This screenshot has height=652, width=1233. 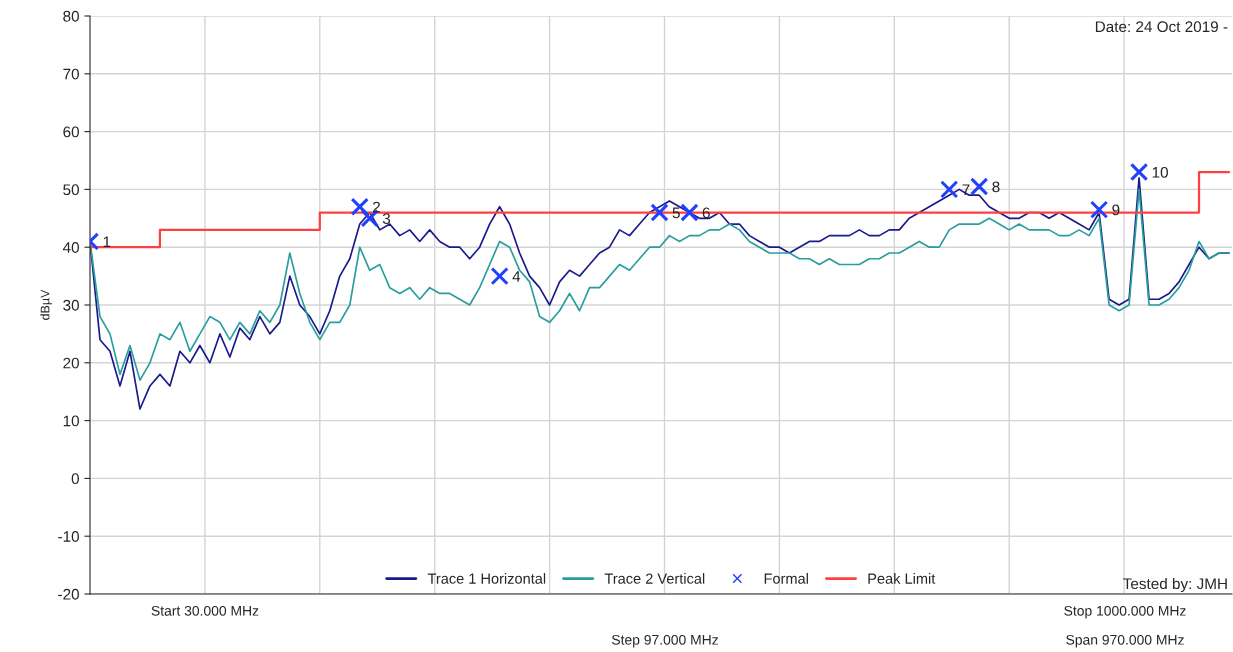 What do you see at coordinates (71, 421) in the screenshot?
I see `y-tick-label: 10` at bounding box center [71, 421].